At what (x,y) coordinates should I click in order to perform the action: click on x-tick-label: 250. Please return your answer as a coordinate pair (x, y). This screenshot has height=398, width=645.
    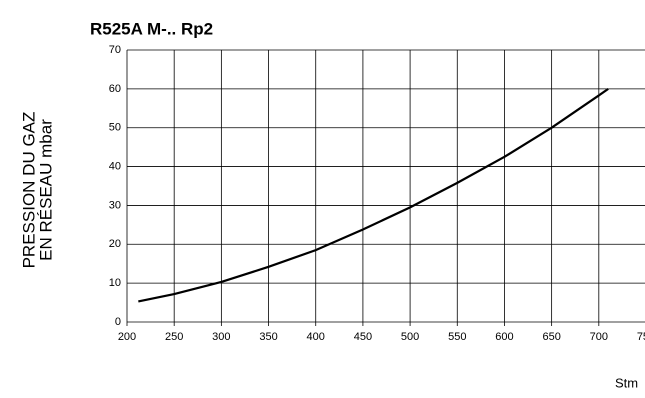
    Looking at the image, I should click on (174, 337).